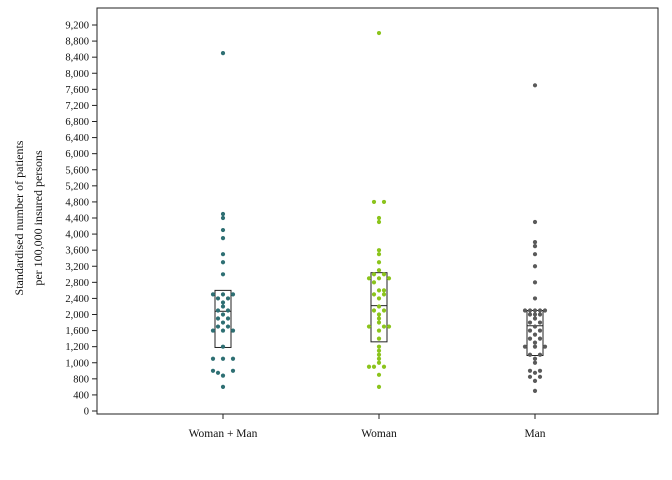 This screenshot has height=480, width=672. Describe the element at coordinates (77, 90) in the screenshot. I see `y-tick-label: 7,600` at that location.